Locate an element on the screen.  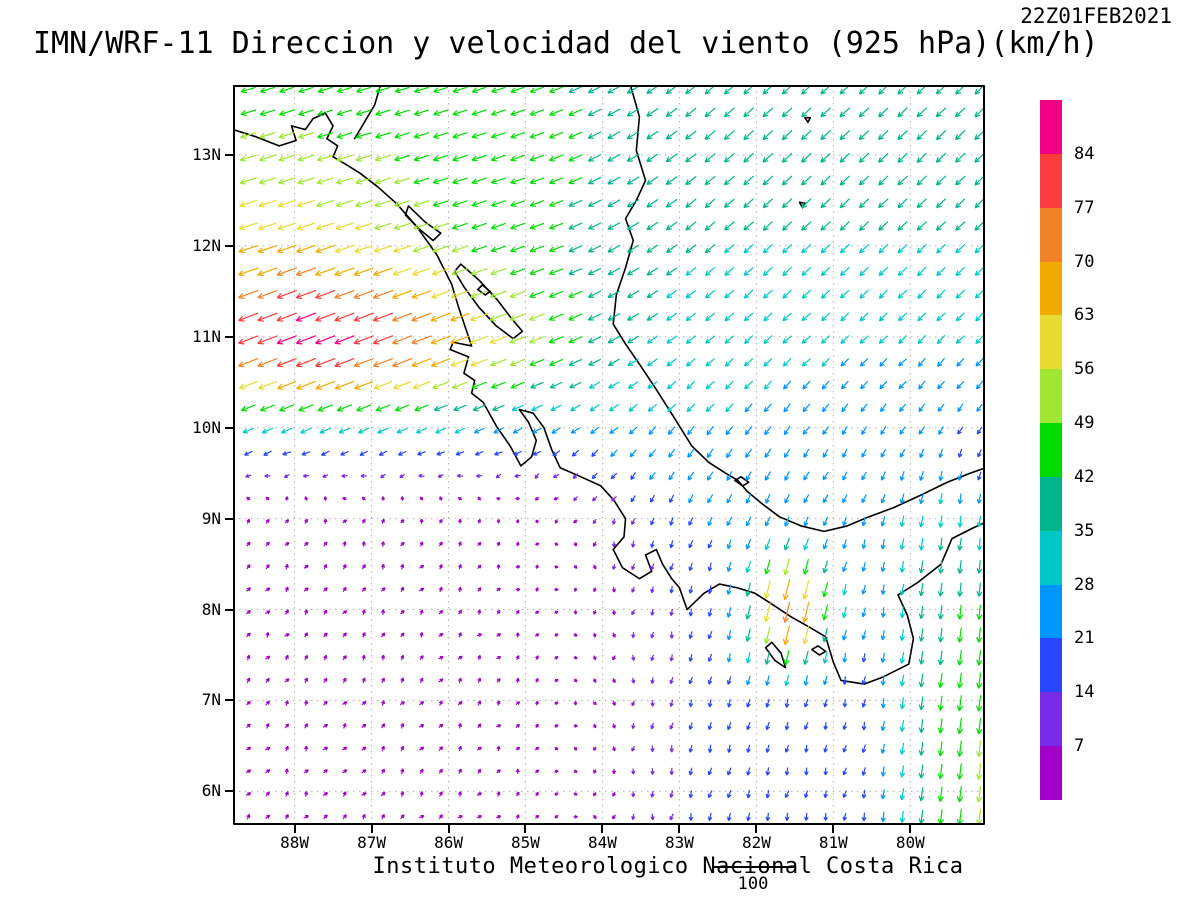
colorbar-label: 21 is located at coordinates (1084, 638).